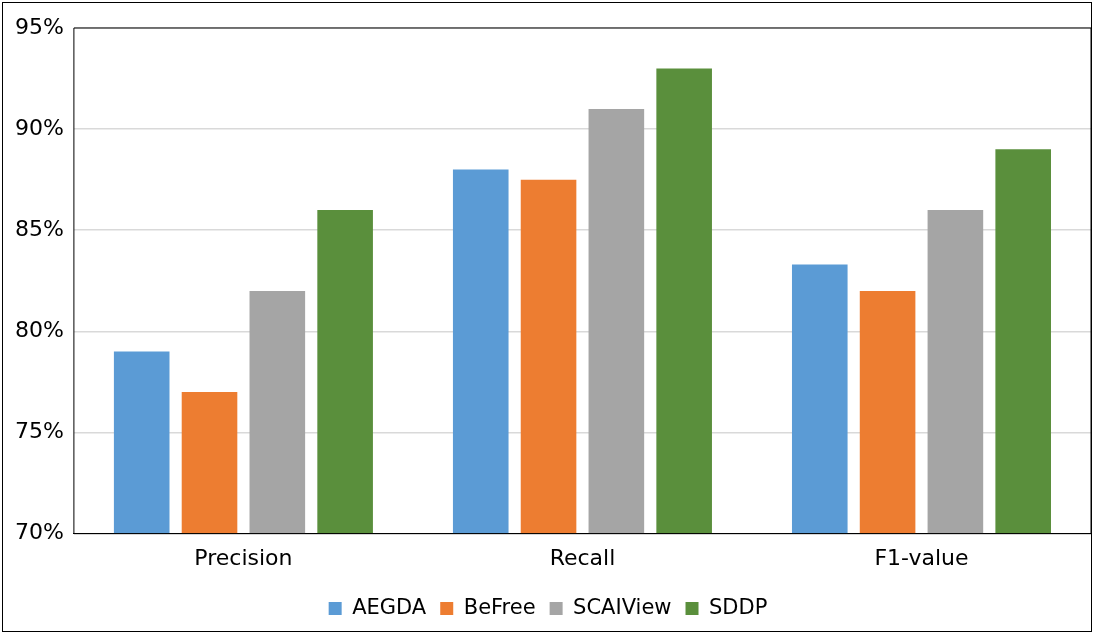 This screenshot has height=637, width=1097. What do you see at coordinates (39, 127) in the screenshot?
I see `y-tick-label: 90%` at bounding box center [39, 127].